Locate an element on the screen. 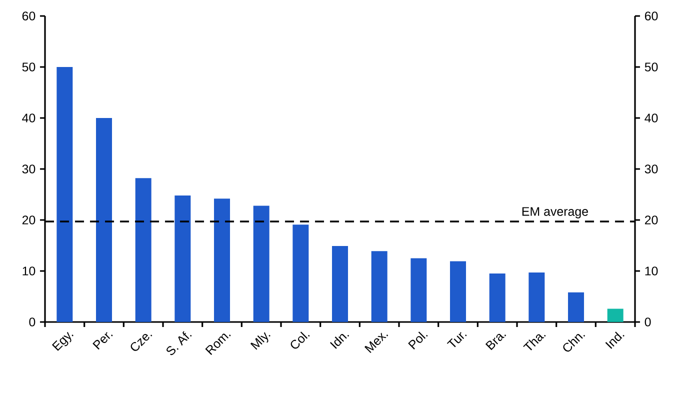 Image resolution: width=688 pixels, height=399 pixels. x-tick-label: S. Af. is located at coordinates (179, 343).